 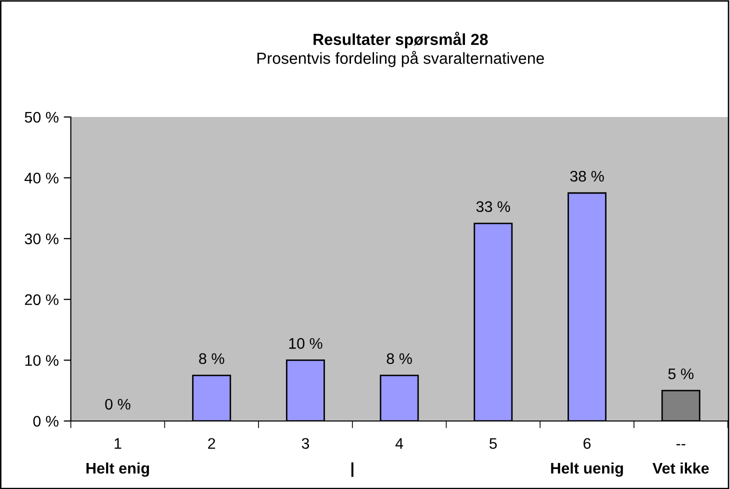 I want to click on data-label: 0 %, so click(x=117, y=404).